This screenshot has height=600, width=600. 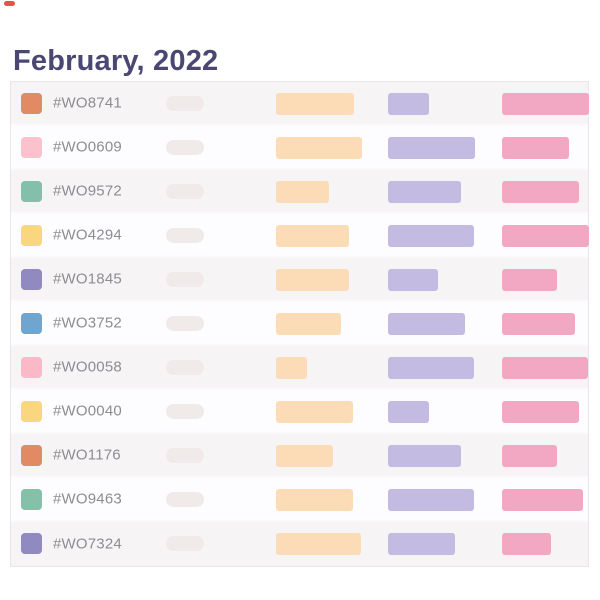 I want to click on work-order-id: #WO4294, so click(x=87, y=235).